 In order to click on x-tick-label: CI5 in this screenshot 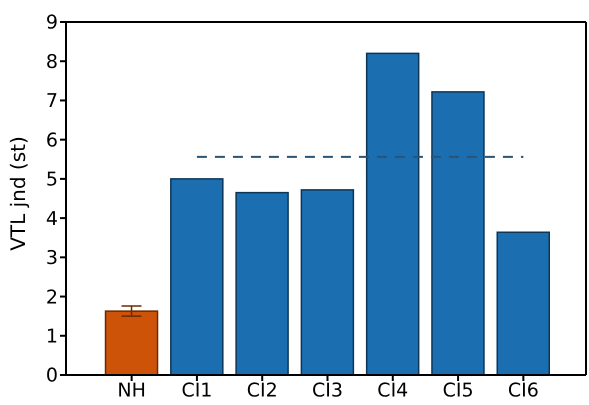, I will do `click(458, 390)`.